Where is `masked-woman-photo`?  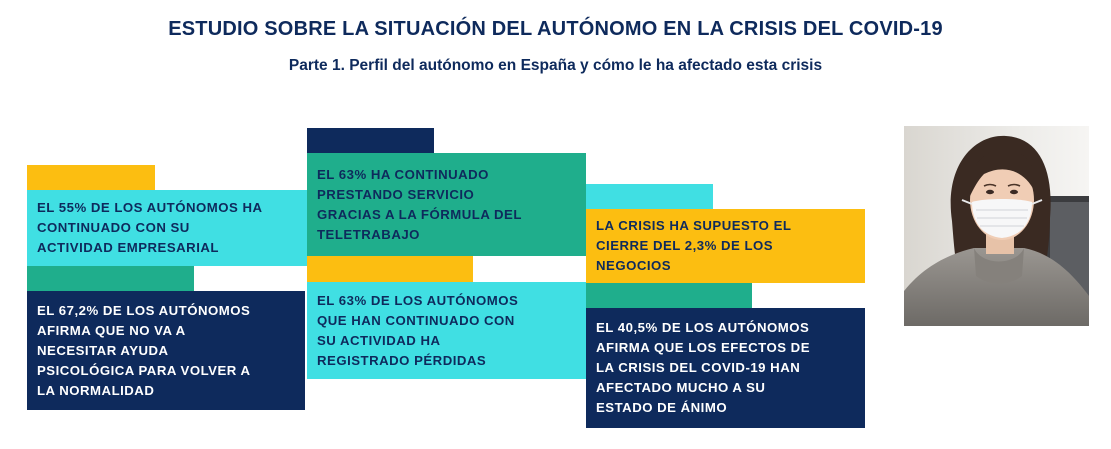
masked-woman-photo is located at coordinates (996, 226).